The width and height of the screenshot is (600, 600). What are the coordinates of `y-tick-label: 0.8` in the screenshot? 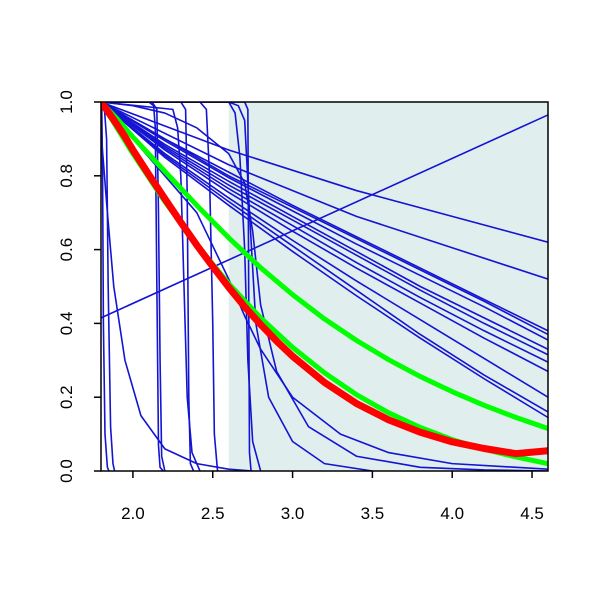 It's located at (66, 176).